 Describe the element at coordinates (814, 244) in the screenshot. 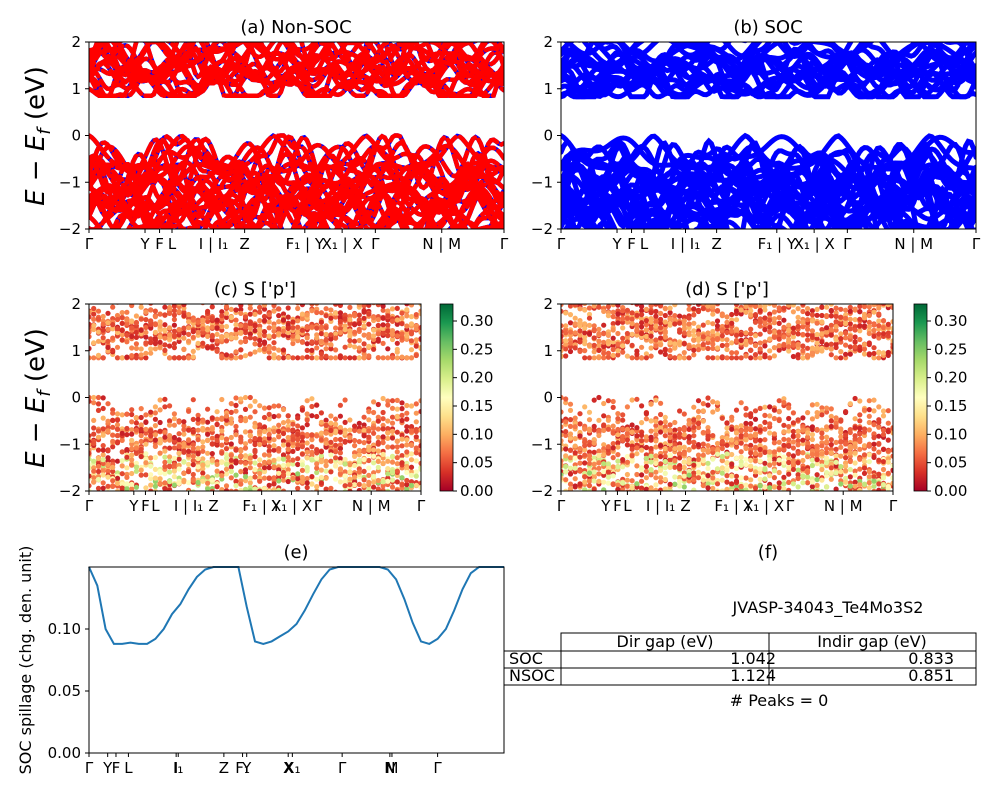

I see `xtick-label: X₁ | X` at that location.